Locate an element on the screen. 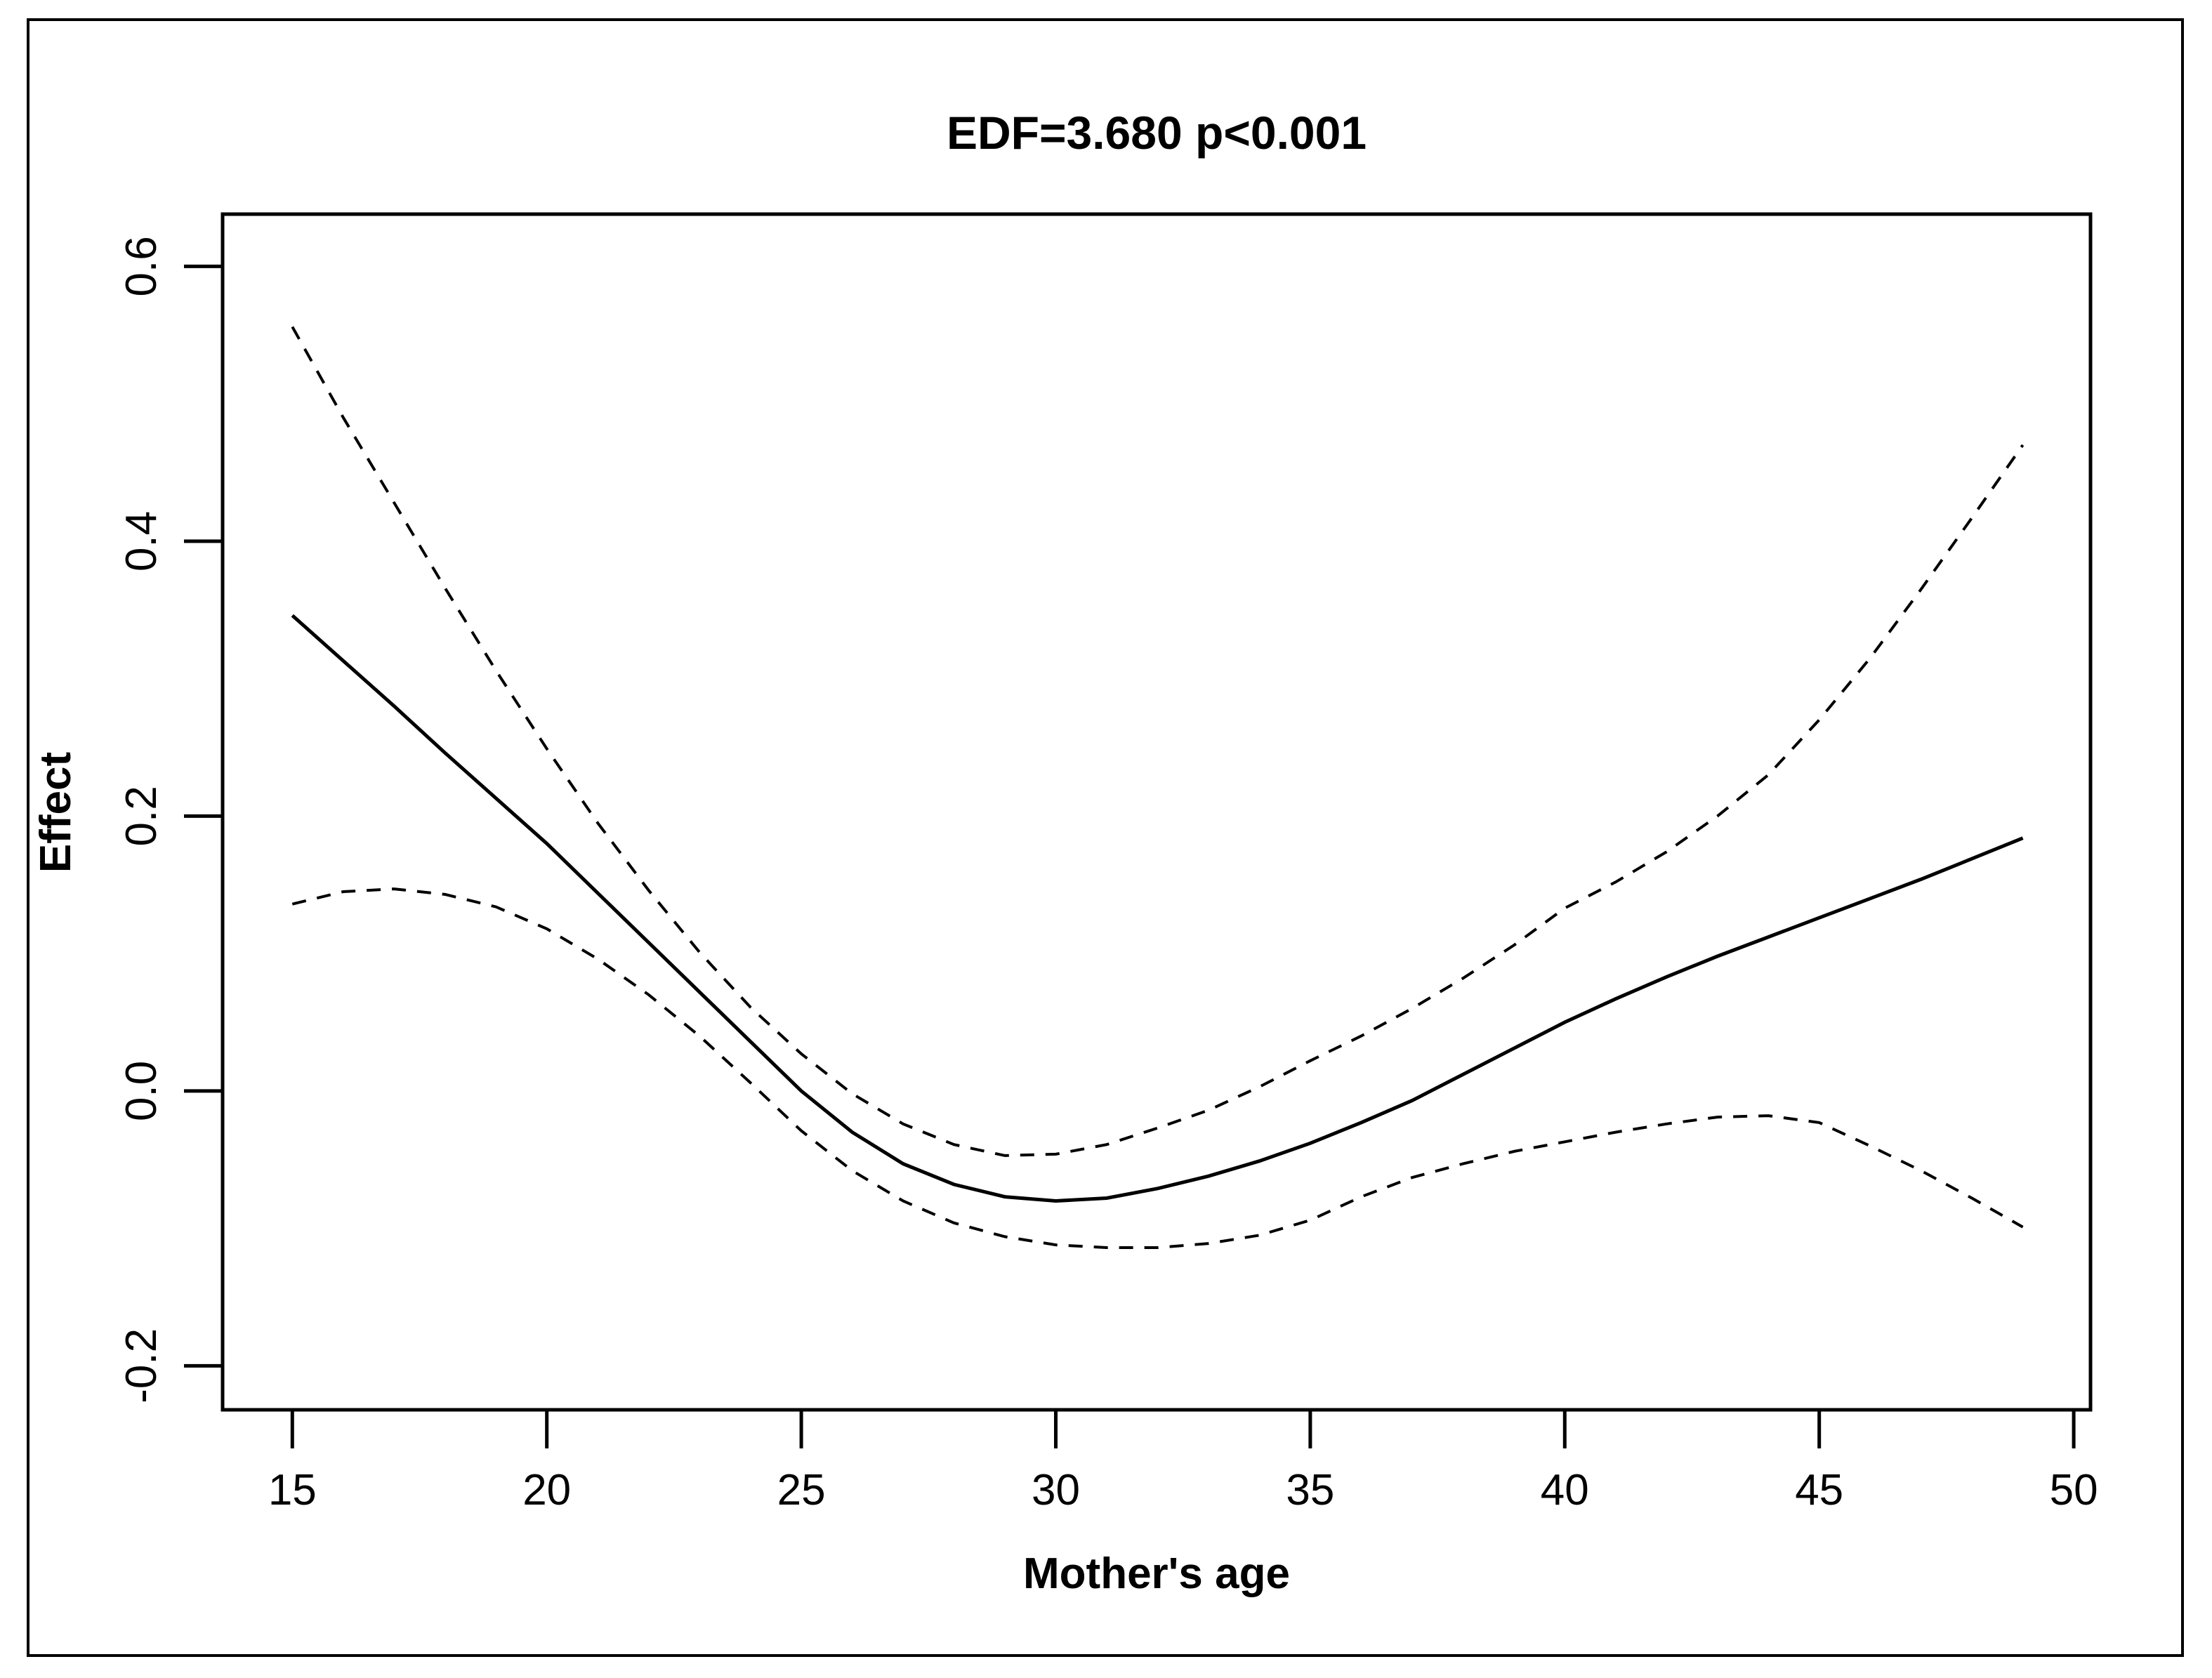 This screenshot has height=1678, width=2212. x-tick-label: 40 is located at coordinates (1565, 1490).